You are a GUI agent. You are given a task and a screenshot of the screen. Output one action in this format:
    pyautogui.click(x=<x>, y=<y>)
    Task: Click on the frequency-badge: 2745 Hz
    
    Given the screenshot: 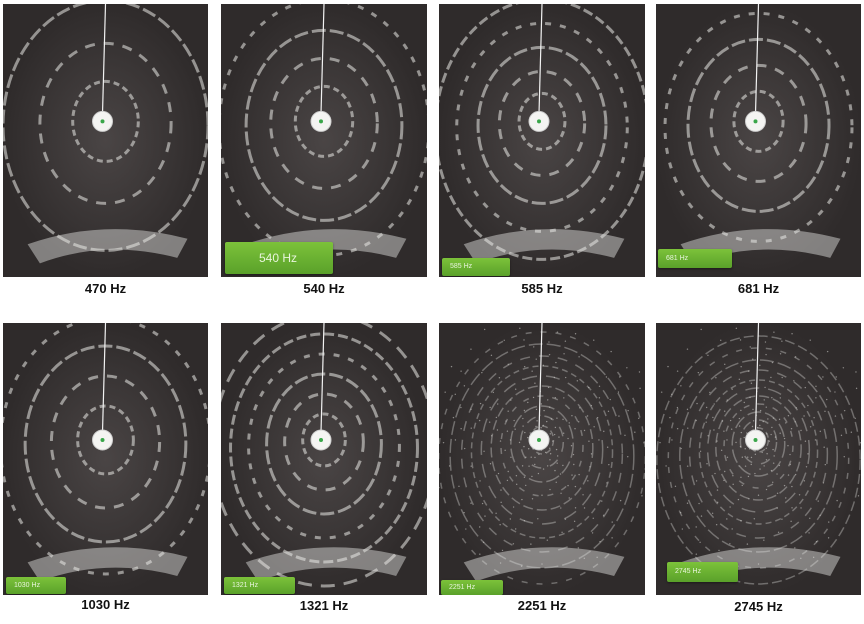 What is the action you would take?
    pyautogui.click(x=702, y=572)
    